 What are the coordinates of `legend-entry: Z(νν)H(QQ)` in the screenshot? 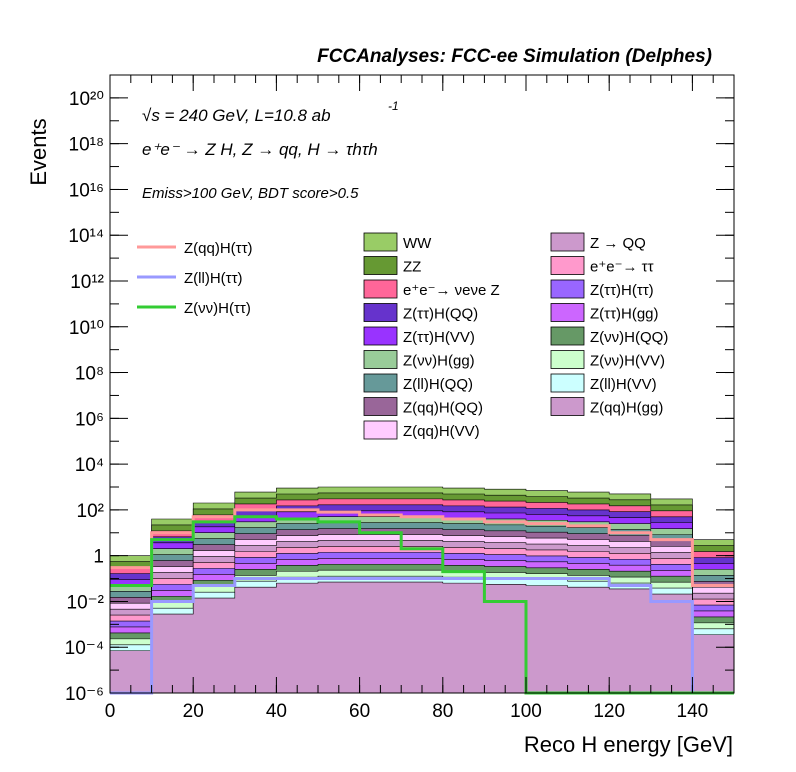 It's located at (629, 337).